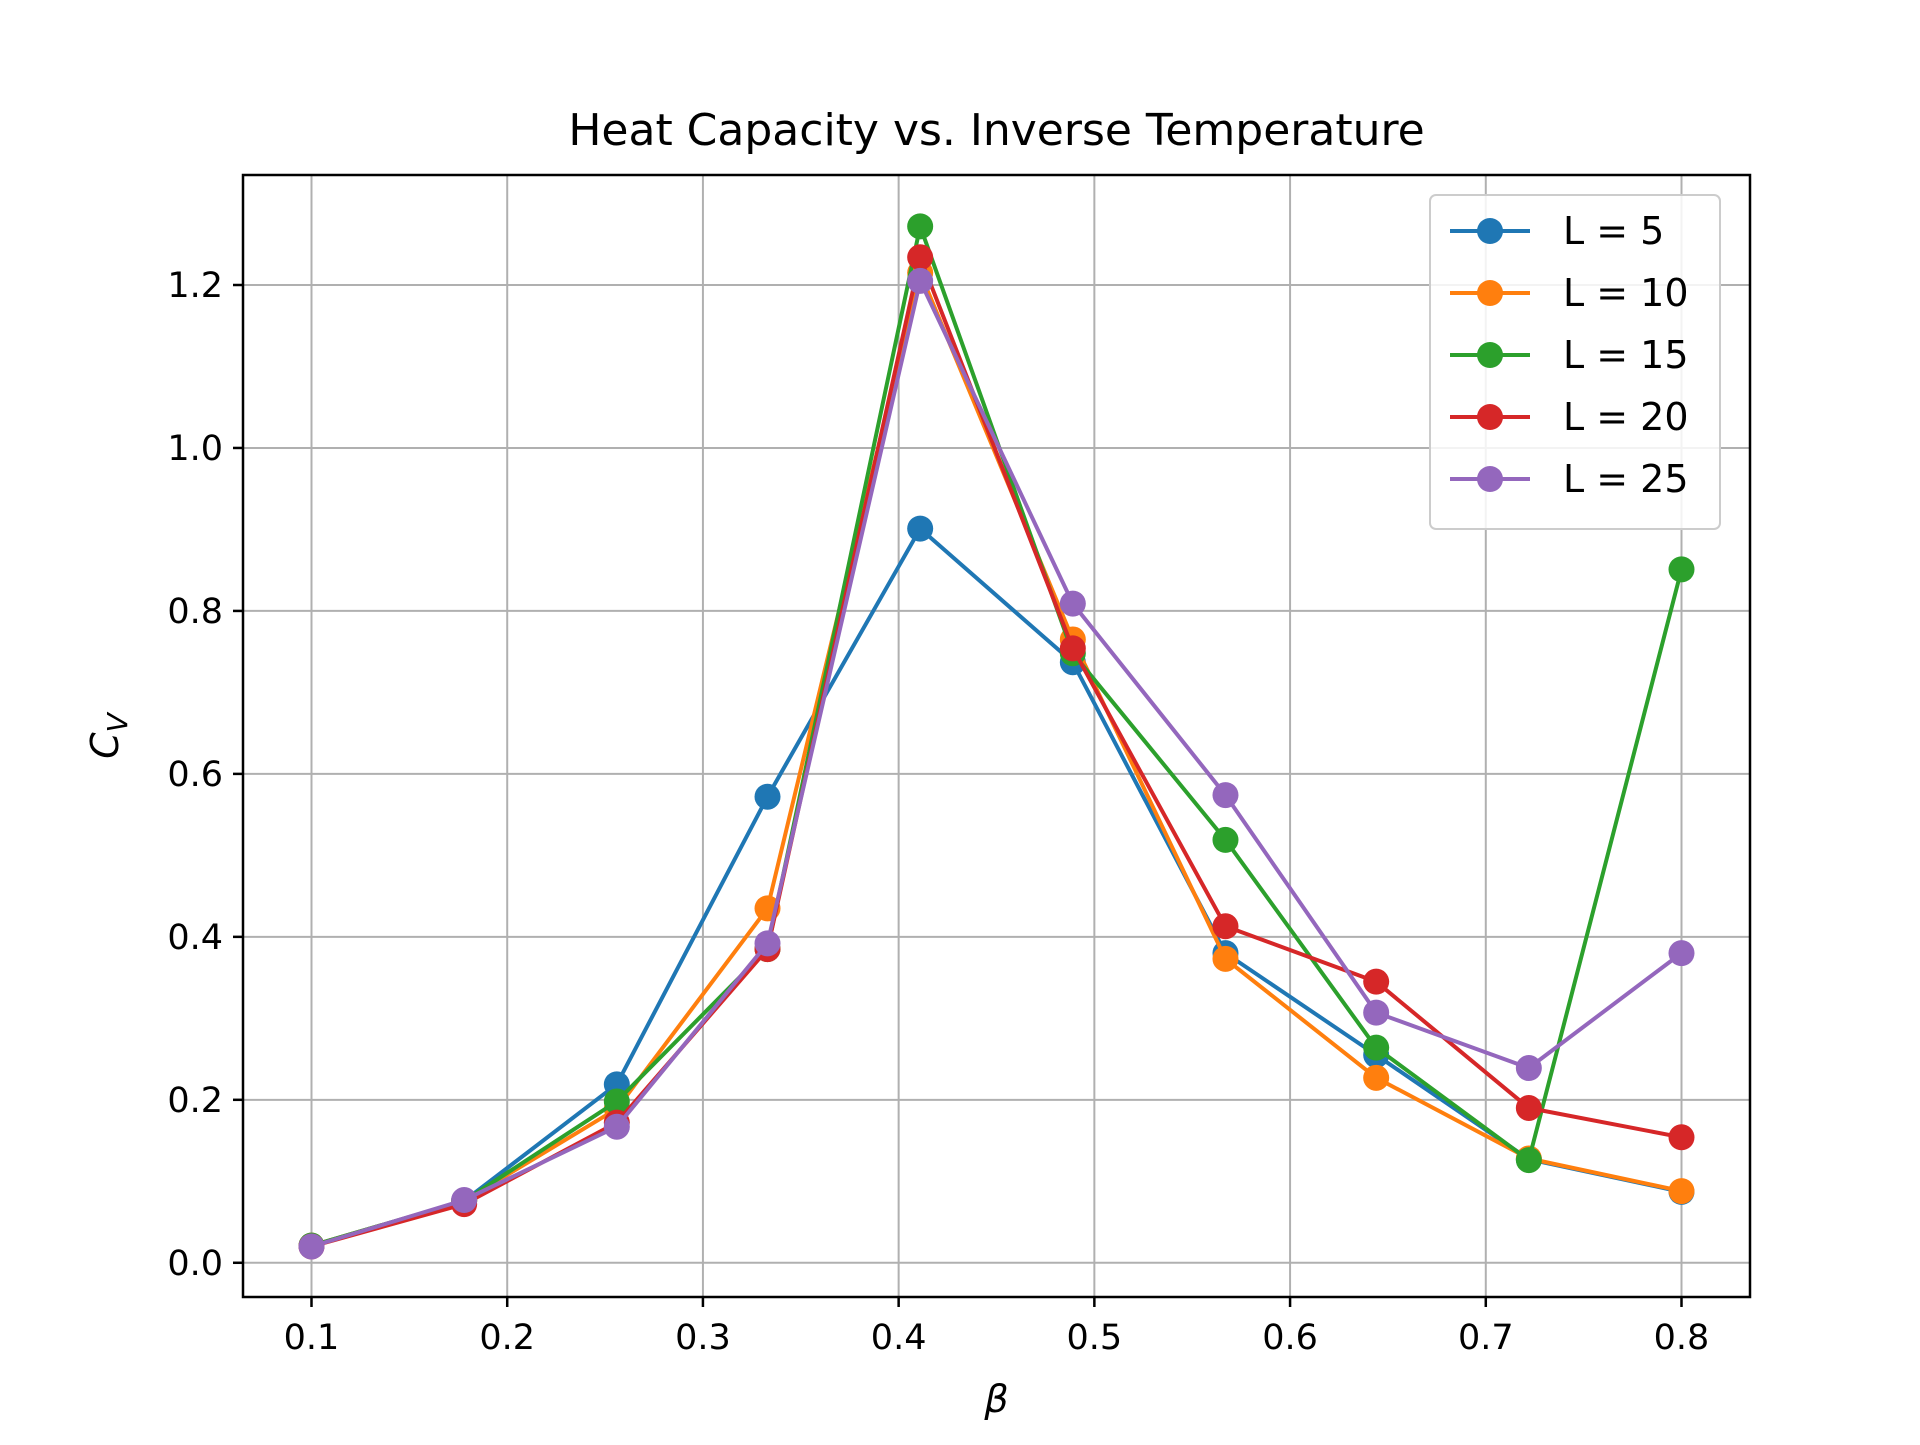 This screenshot has width=1920, height=1445. What do you see at coordinates (1626, 355) in the screenshot?
I see `legend-label: L = 15` at bounding box center [1626, 355].